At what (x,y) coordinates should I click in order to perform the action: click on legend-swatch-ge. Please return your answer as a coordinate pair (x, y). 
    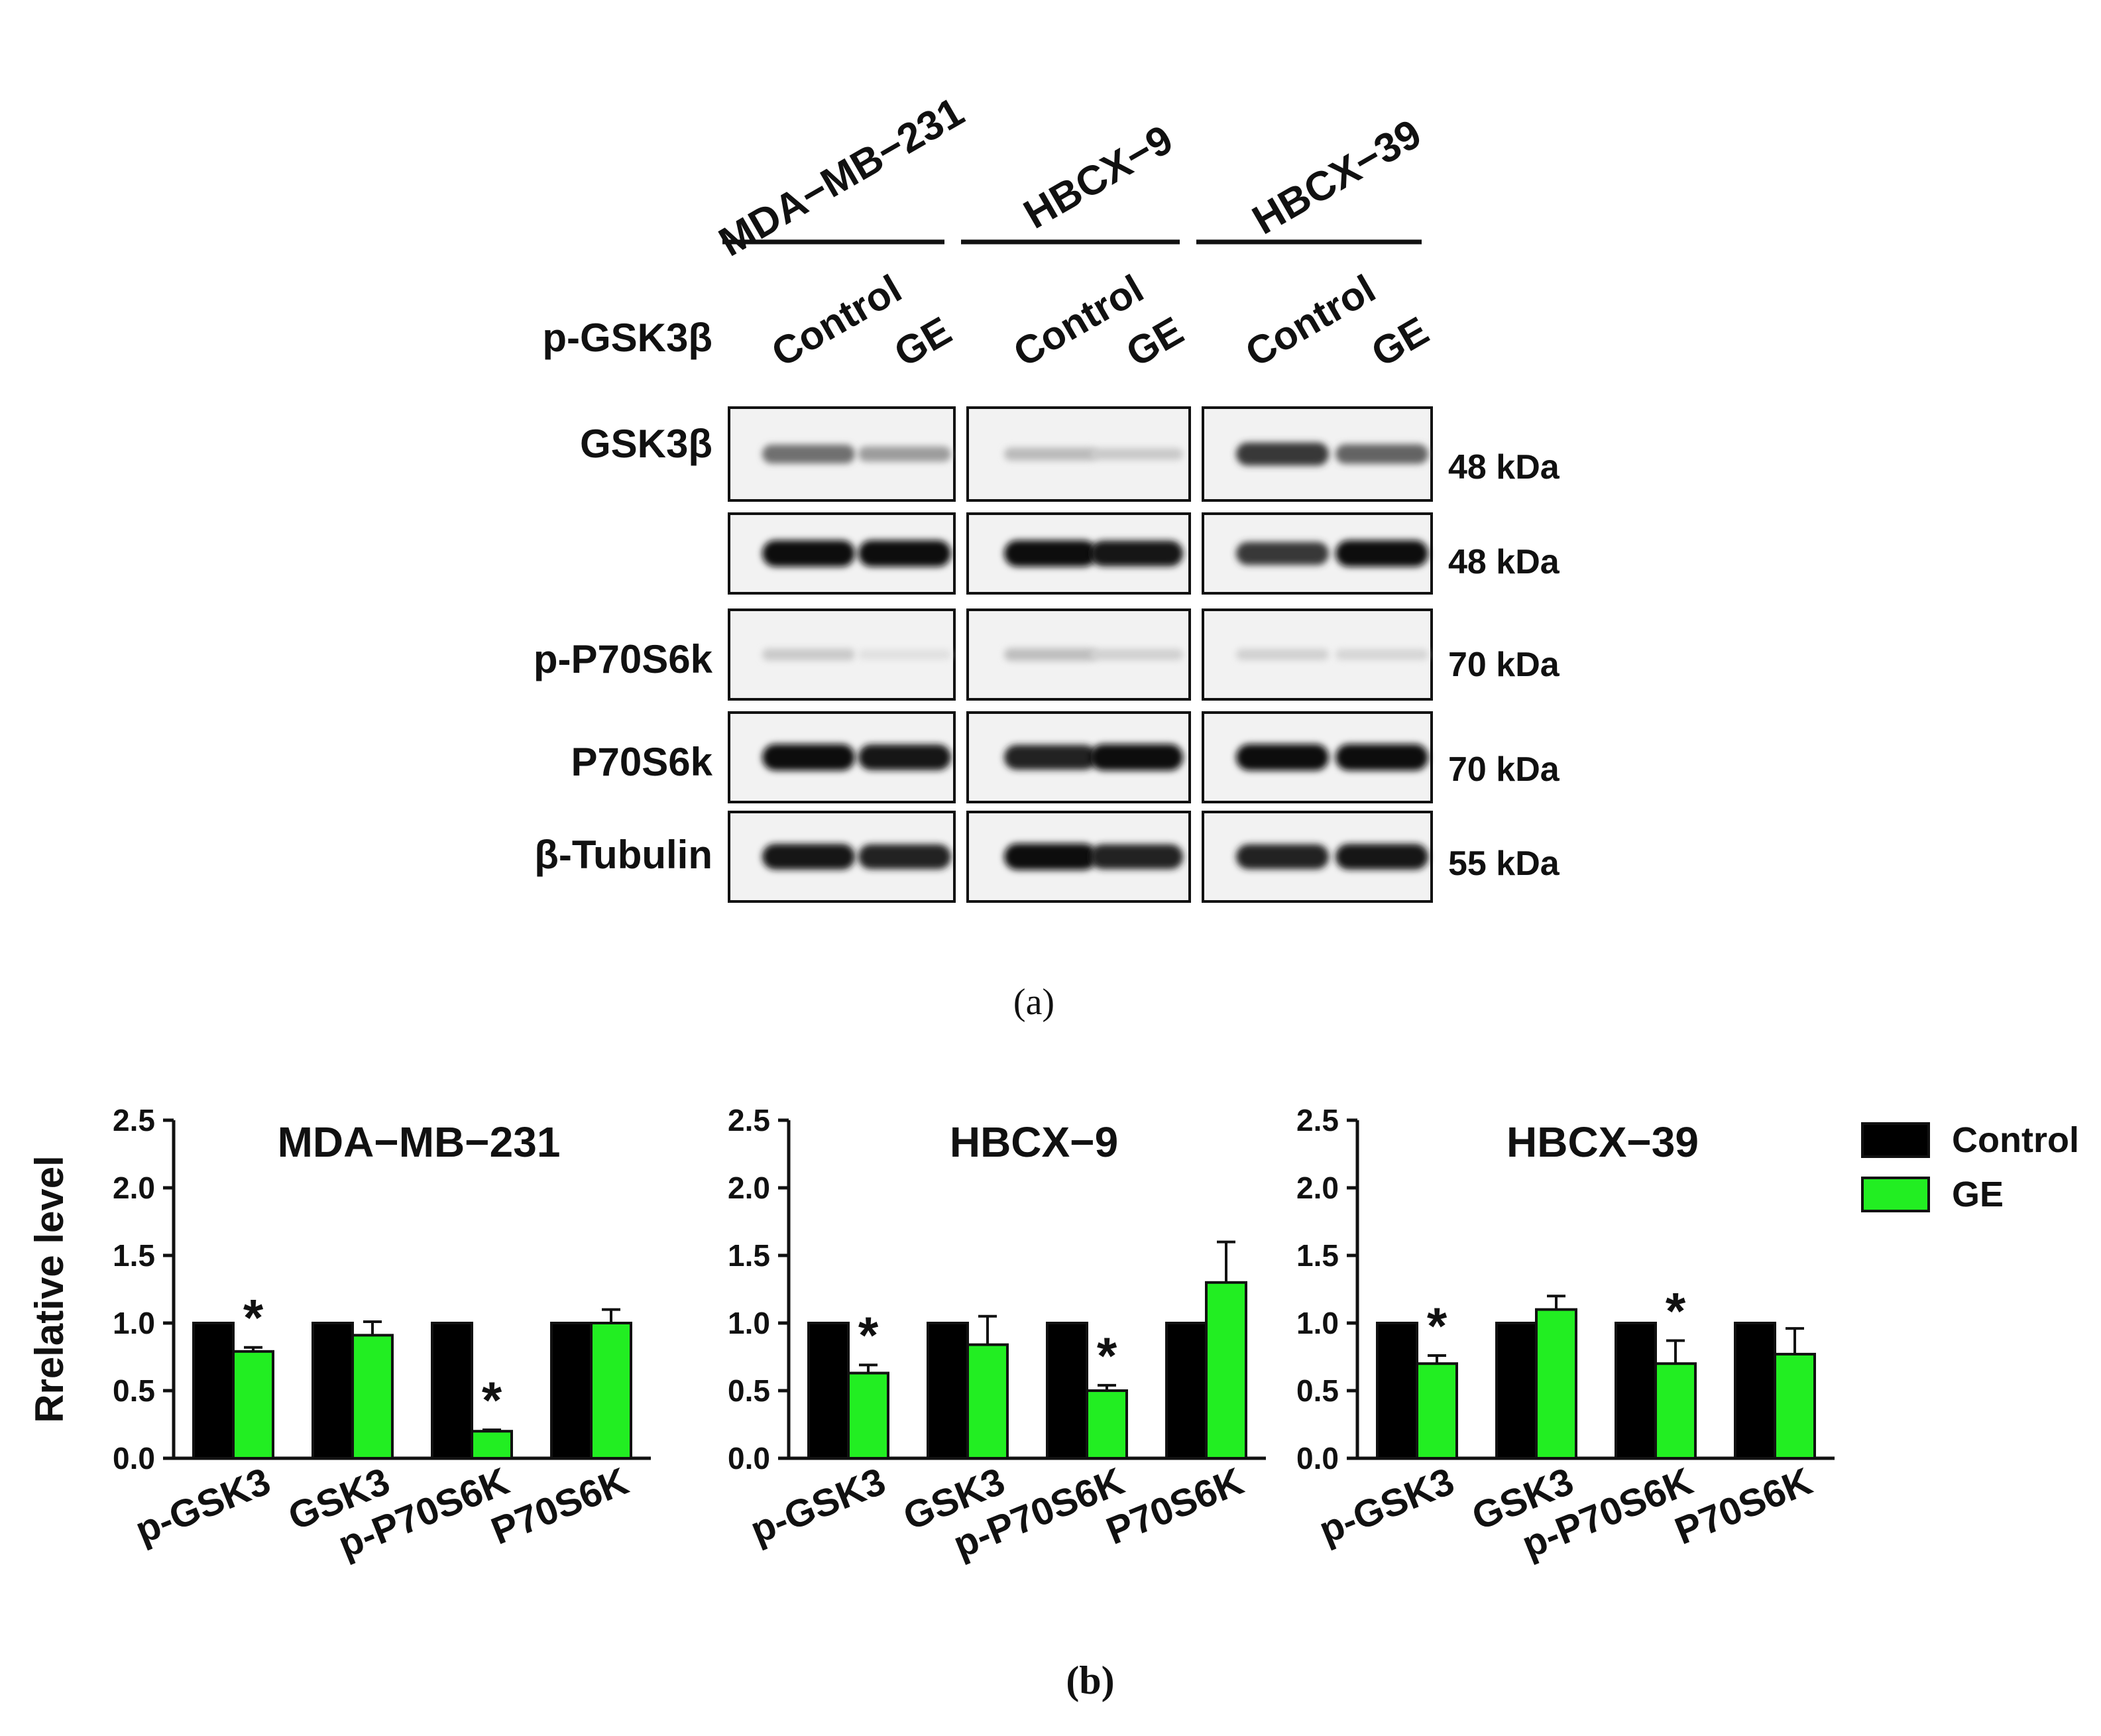
    Looking at the image, I should click on (1895, 1194).